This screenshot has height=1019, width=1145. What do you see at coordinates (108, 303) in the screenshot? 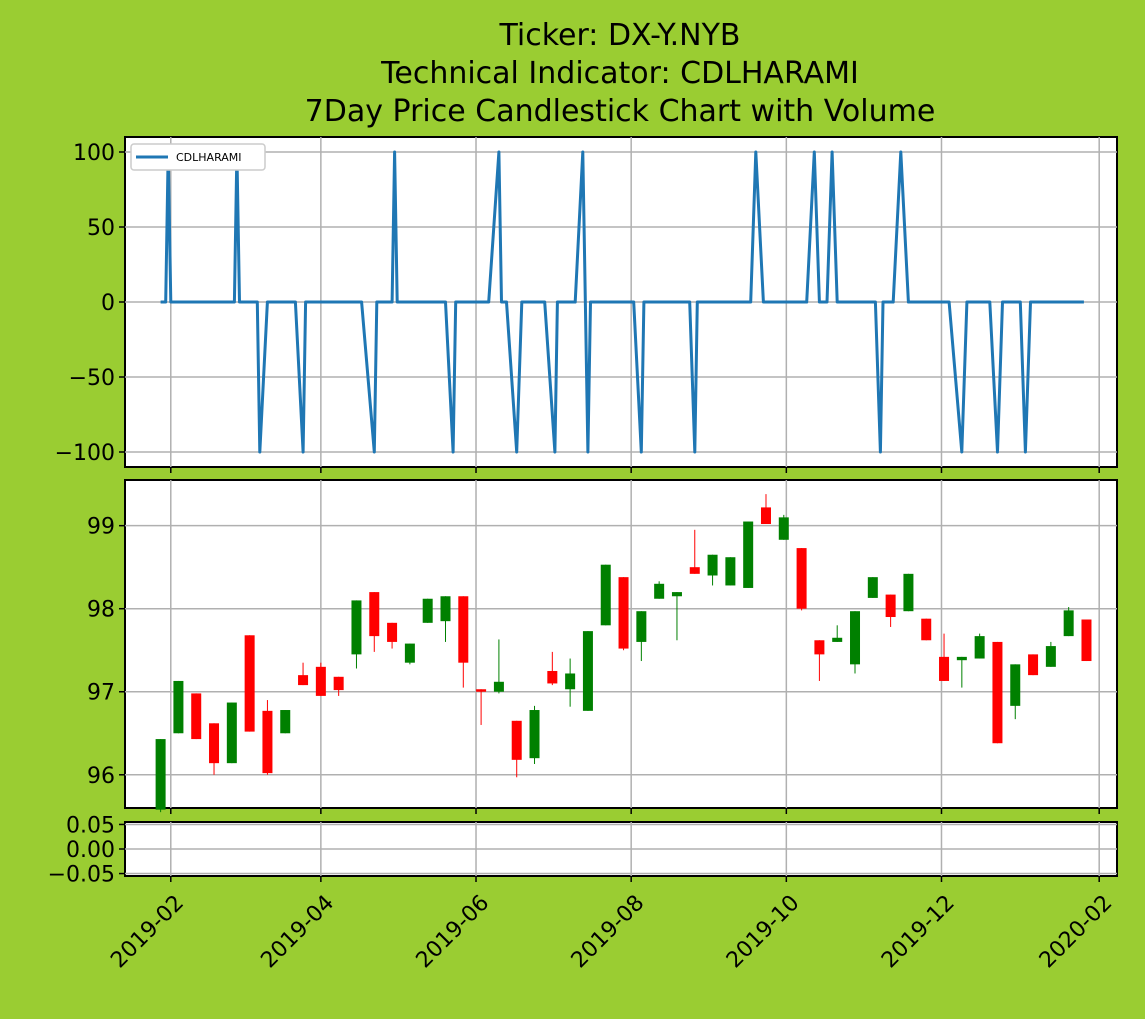
I see `y-tick-label: 0` at bounding box center [108, 303].